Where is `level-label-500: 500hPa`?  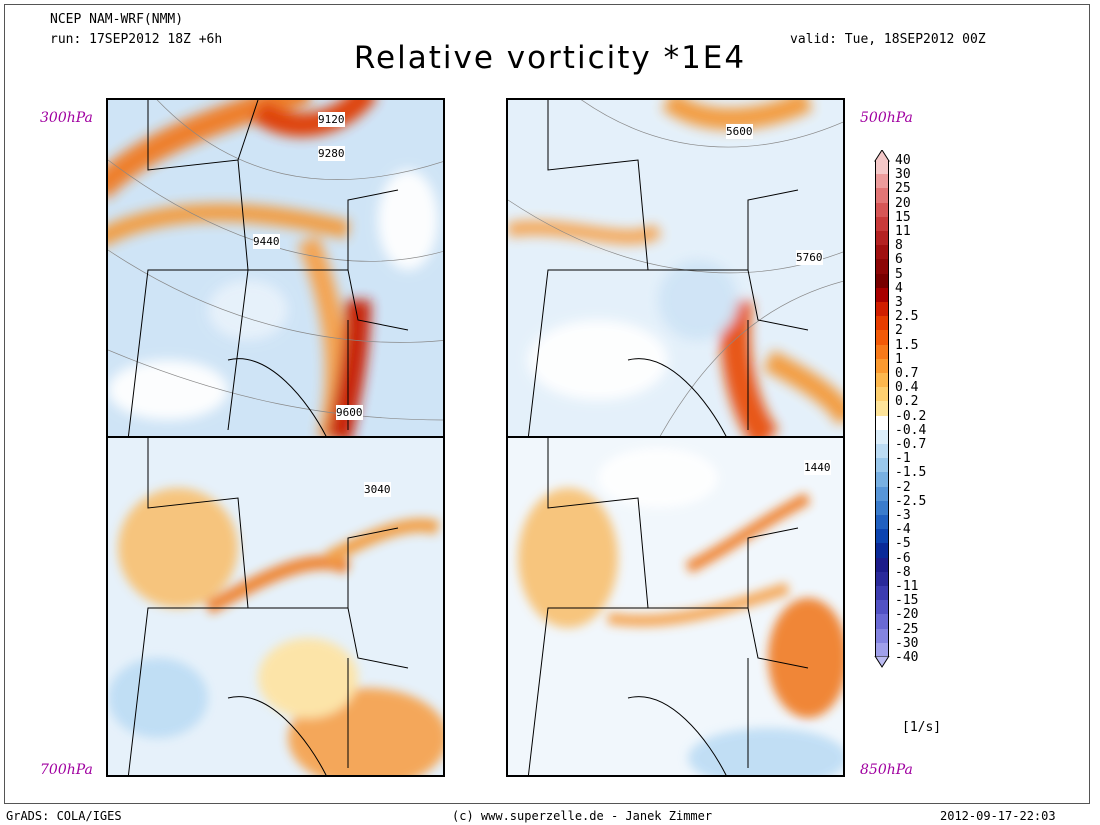 level-label-500: 500hPa is located at coordinates (886, 118).